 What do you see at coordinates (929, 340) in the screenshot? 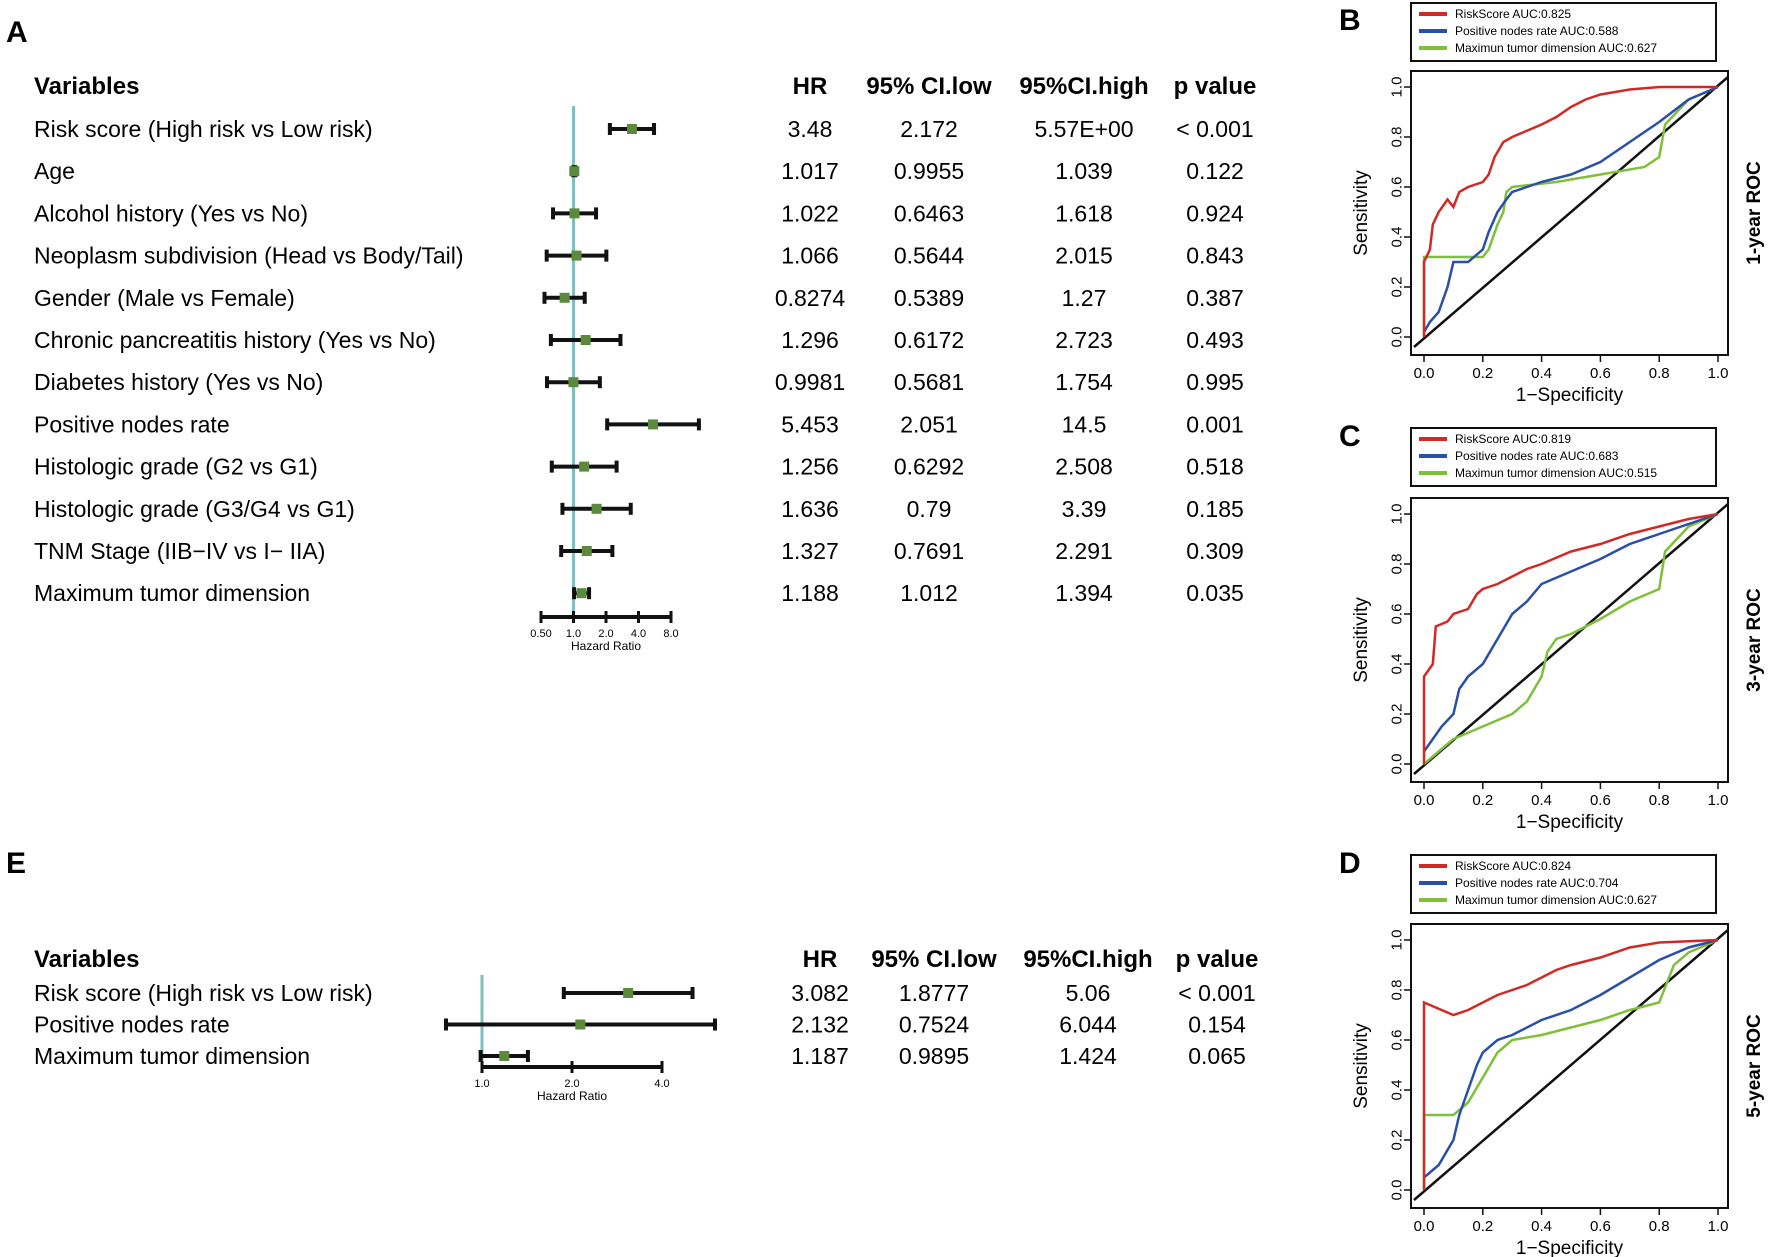
I see `row-ci-low: 0.6172` at bounding box center [929, 340].